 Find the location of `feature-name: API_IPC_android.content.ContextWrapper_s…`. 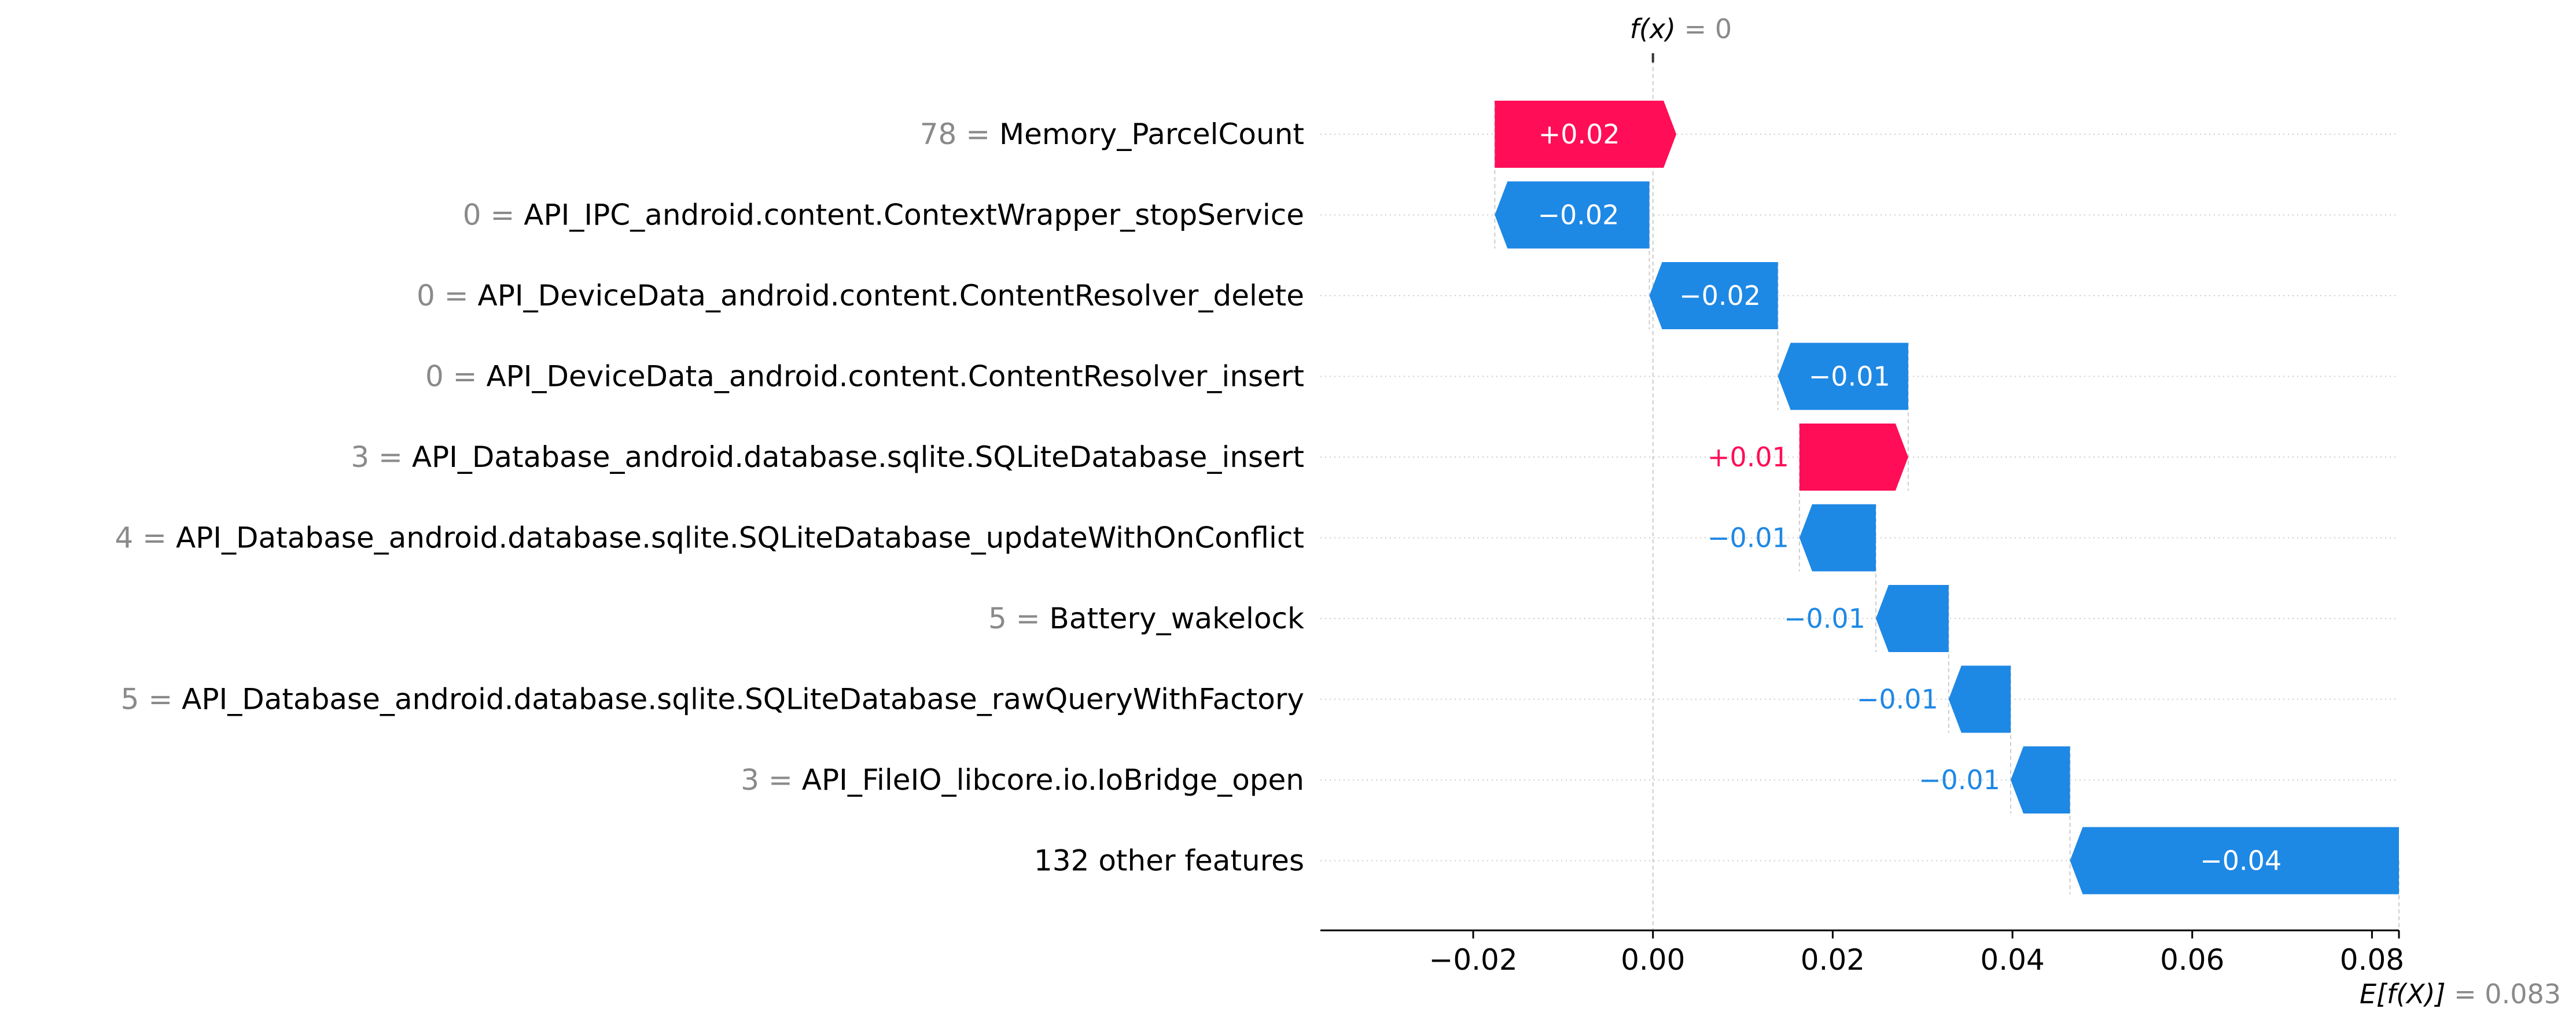

feature-name: API_IPC_android.content.ContextWrapper_s… is located at coordinates (914, 215).